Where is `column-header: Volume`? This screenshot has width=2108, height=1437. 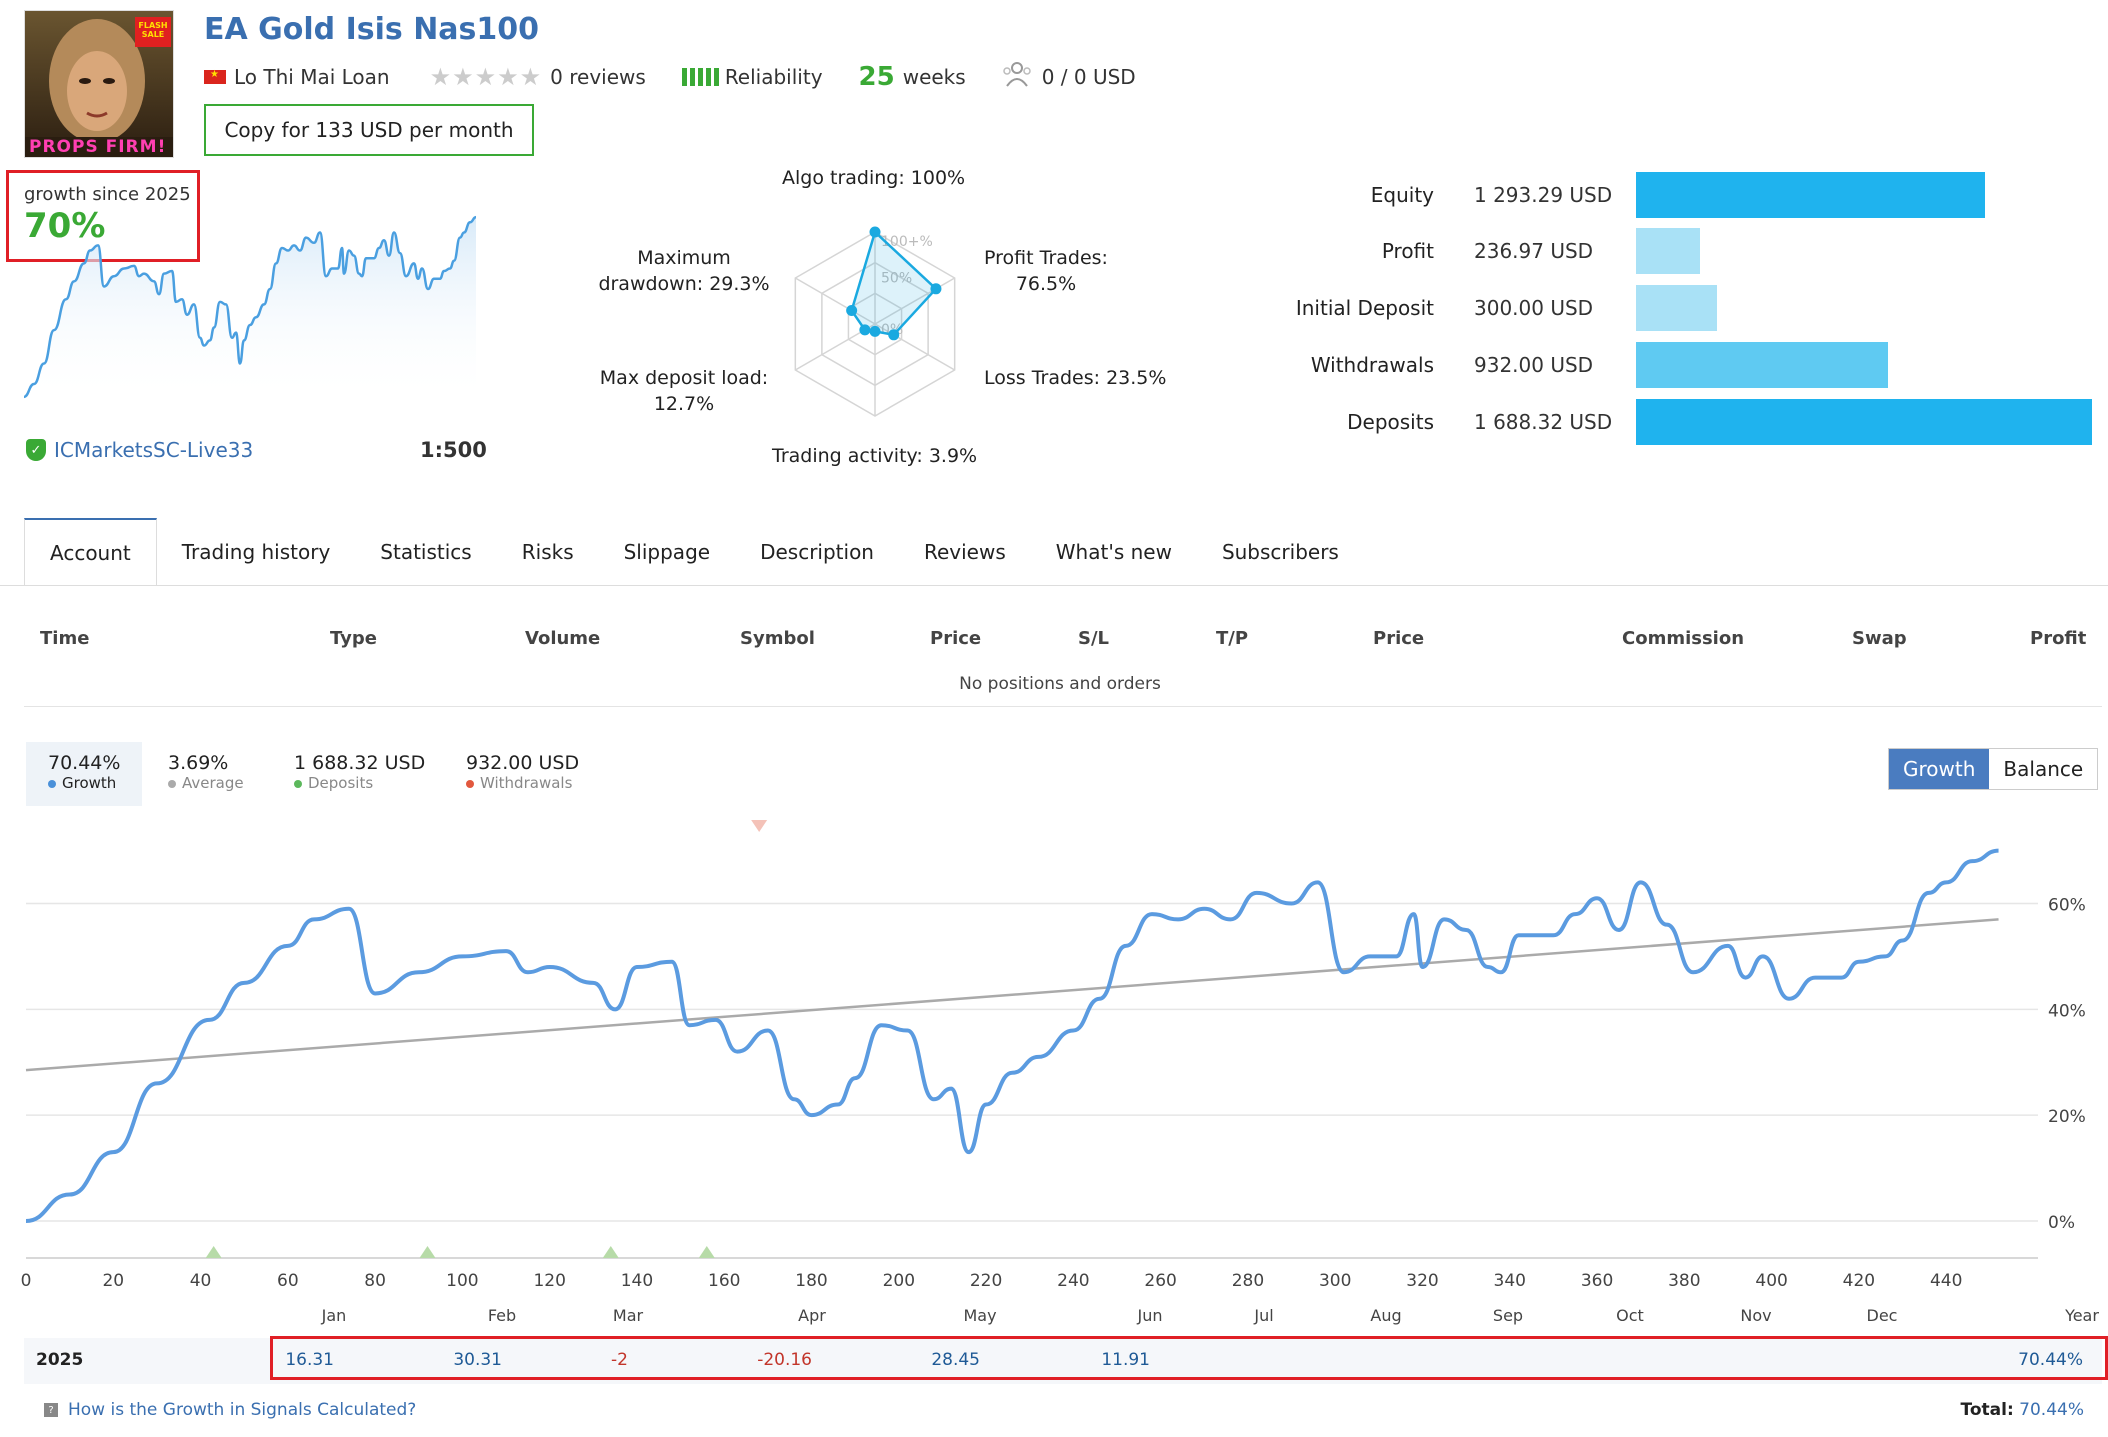
column-header: Volume is located at coordinates (563, 638).